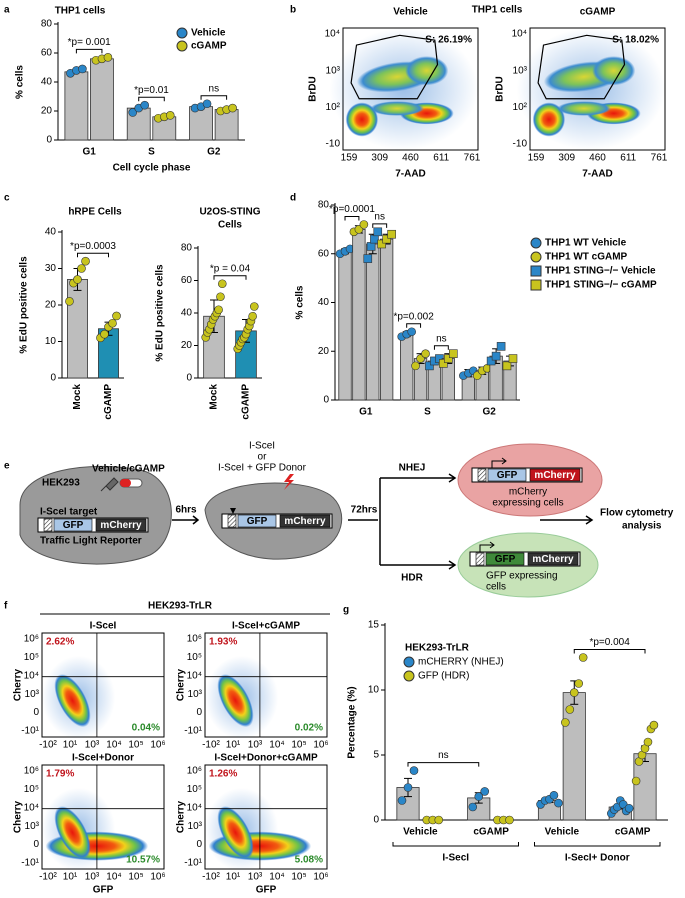 This screenshot has height=898, width=685. What do you see at coordinates (489, 412) in the screenshot?
I see `x-tick-label: G2` at bounding box center [489, 412].